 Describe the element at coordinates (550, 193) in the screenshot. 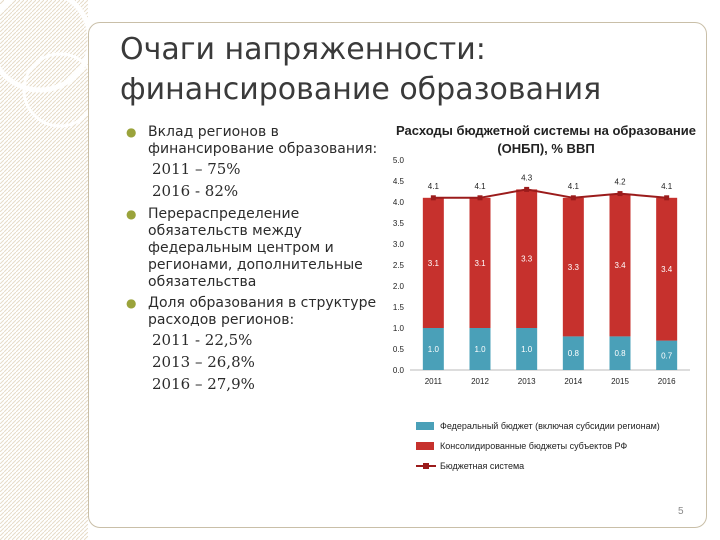

I see `line-total` at that location.